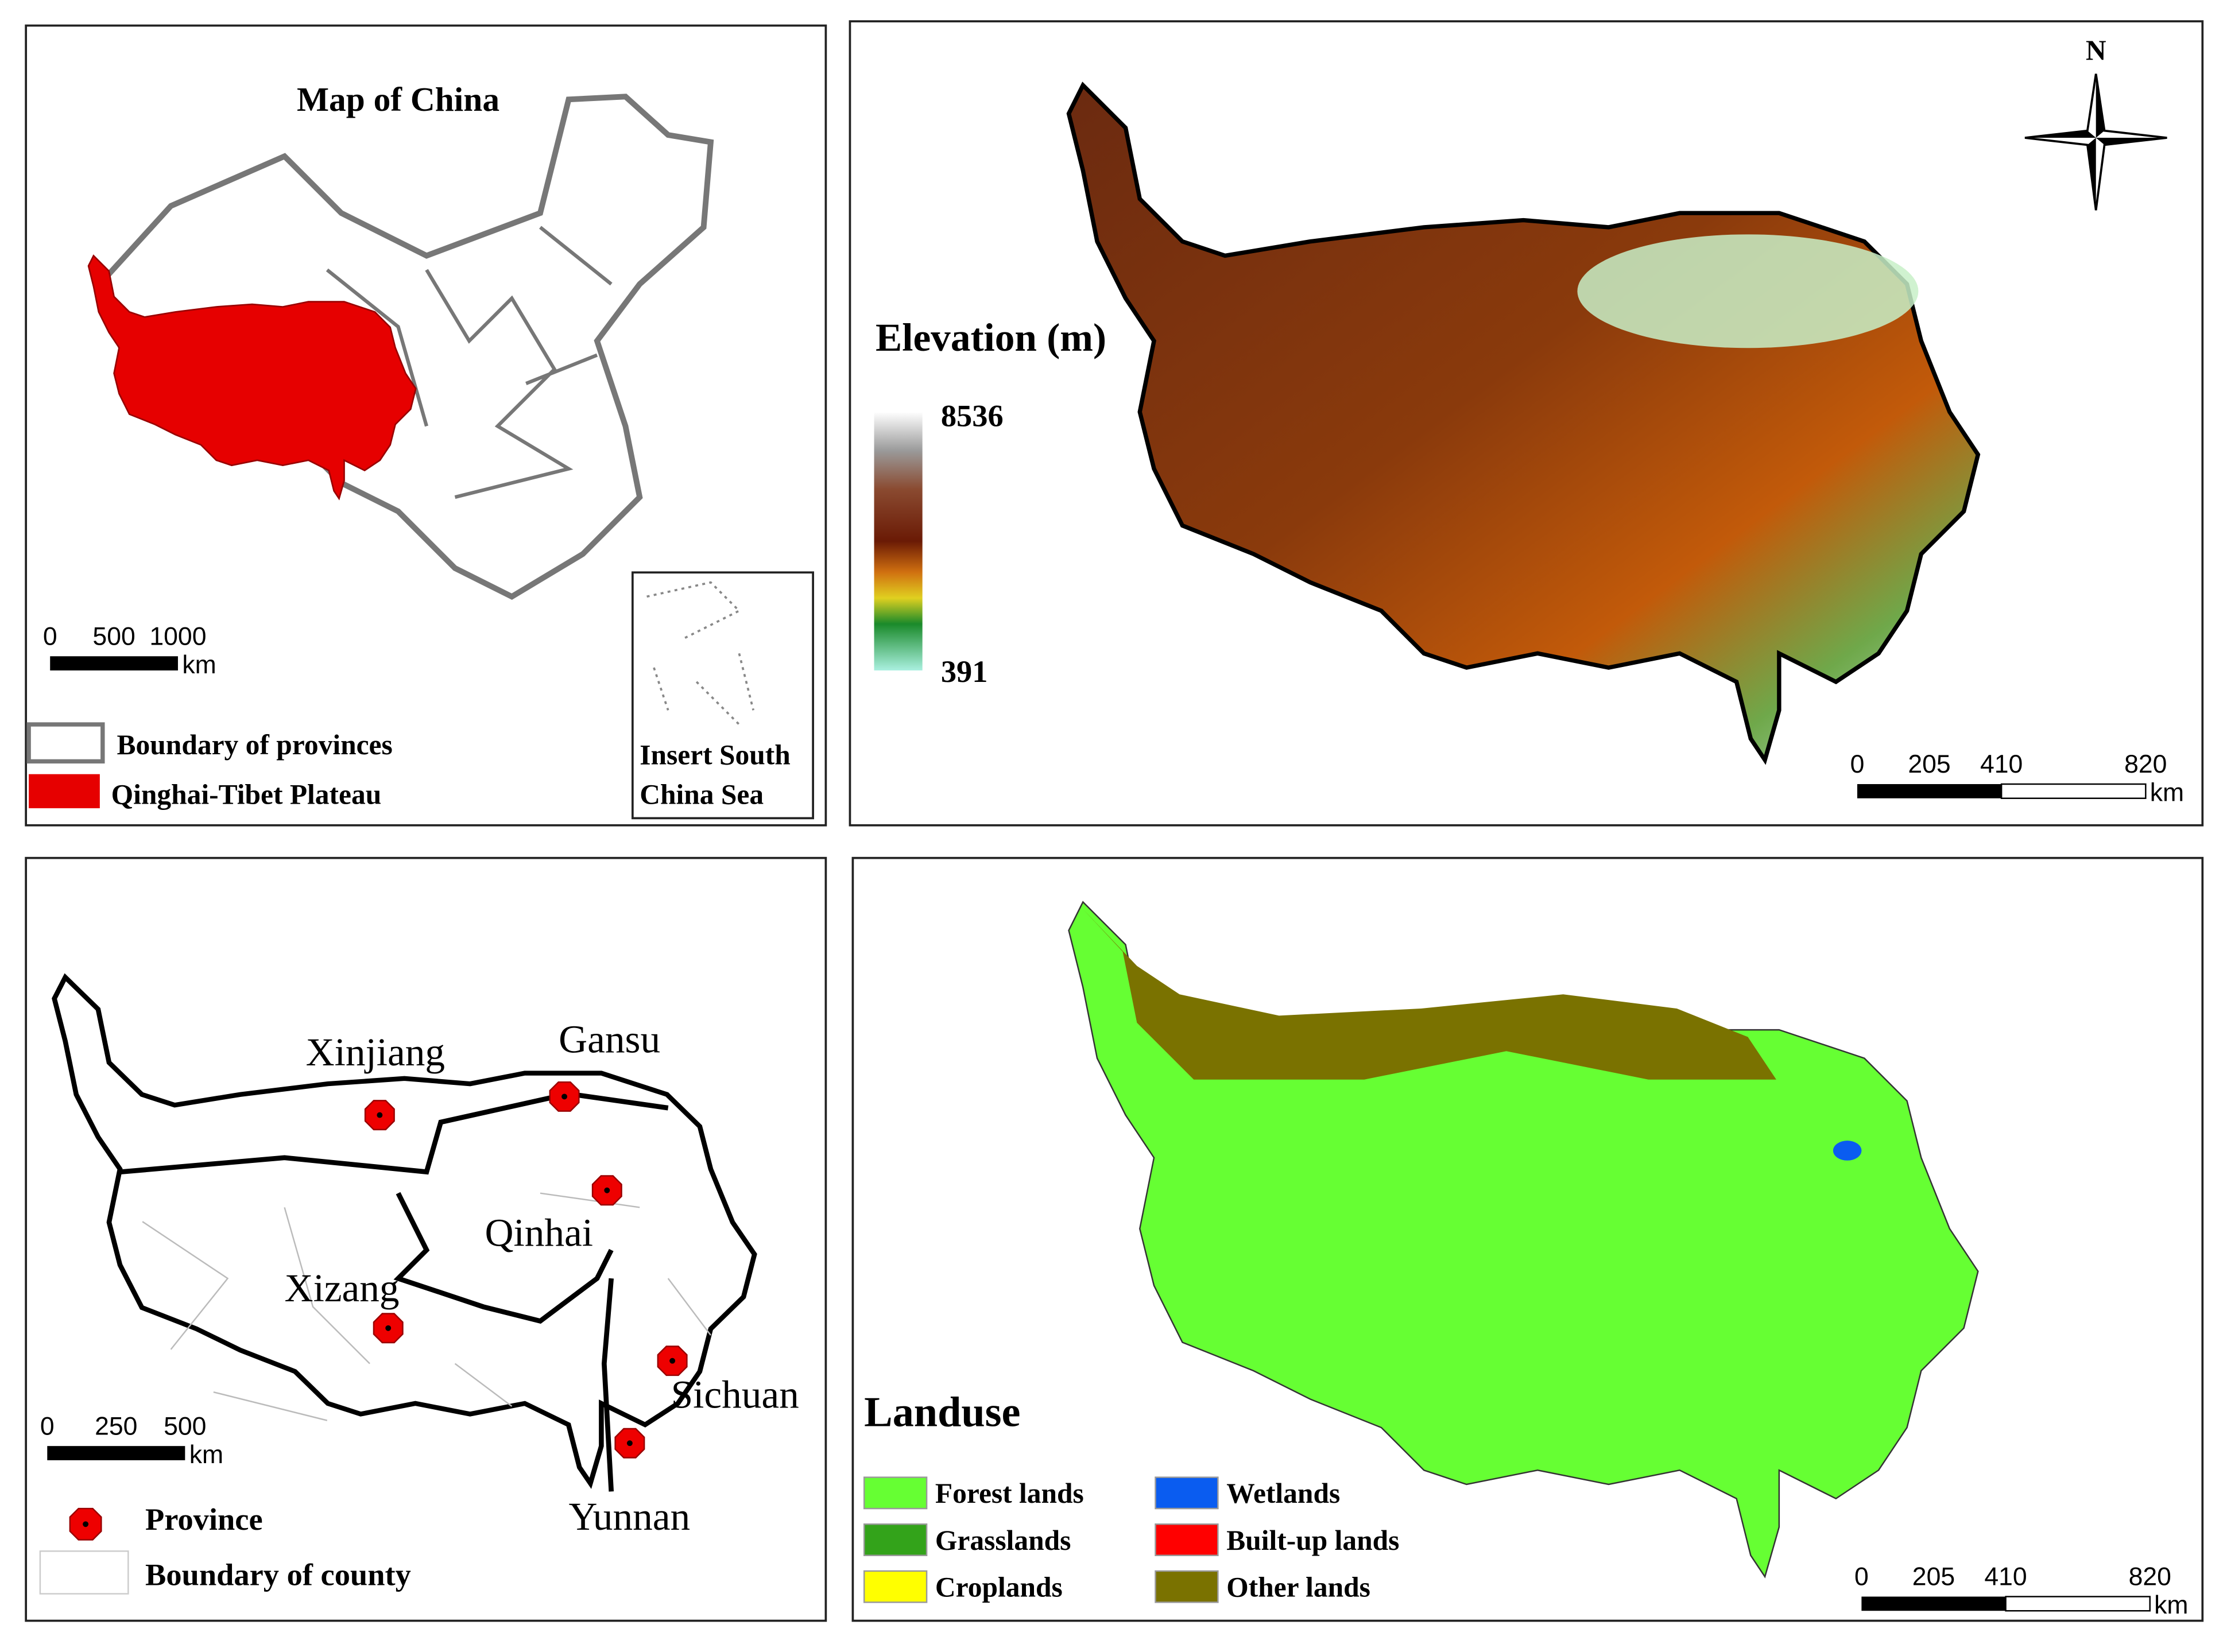  I want to click on map-title: Map of China, so click(398, 99).